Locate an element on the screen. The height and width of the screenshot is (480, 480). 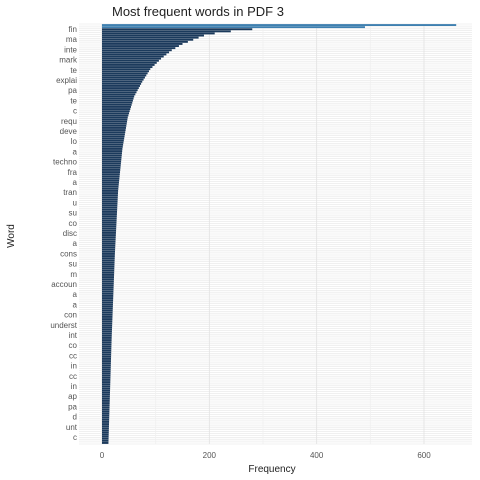
y-tick-label: ap is located at coordinates (72, 396).